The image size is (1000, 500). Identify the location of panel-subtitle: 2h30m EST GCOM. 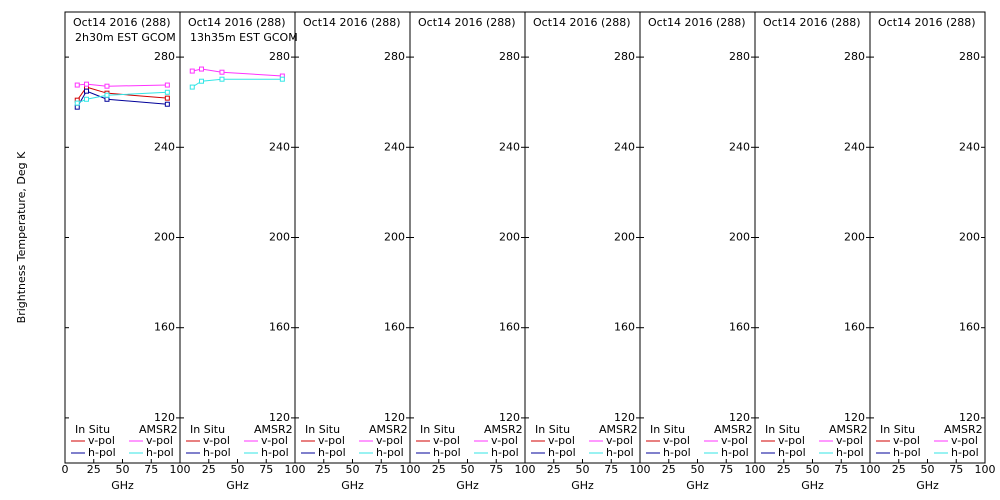
(125, 37).